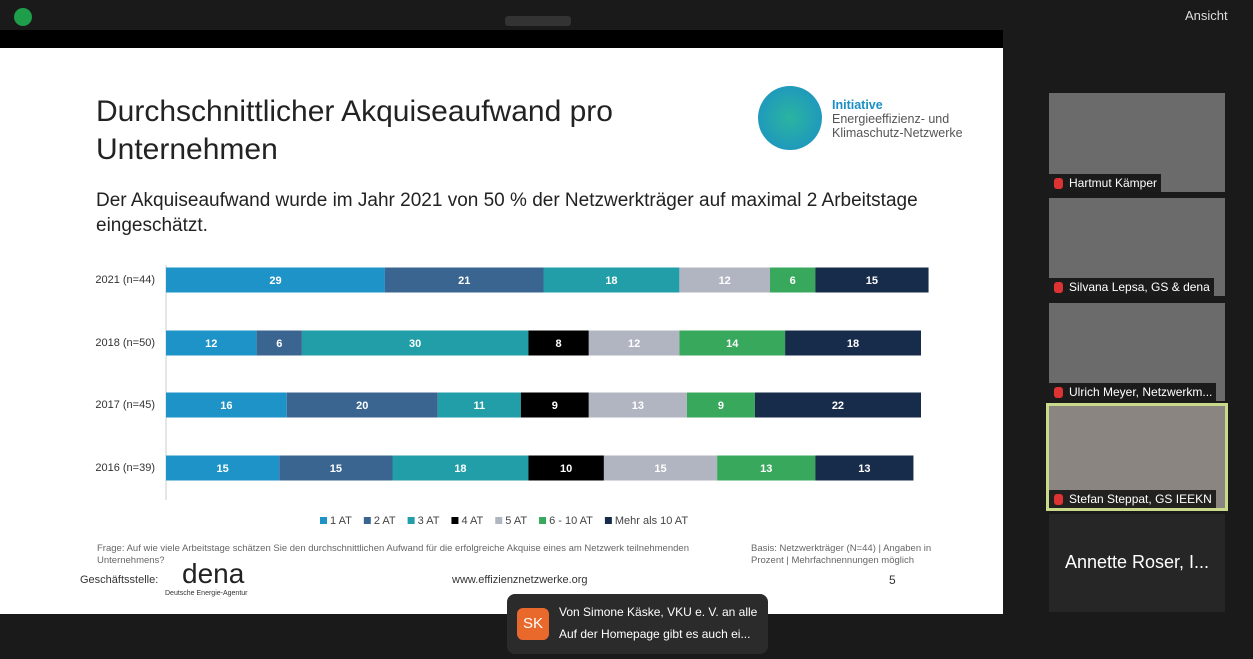  What do you see at coordinates (1137, 457) in the screenshot?
I see `tile: Stefan Steppat, GS IEEKN` at bounding box center [1137, 457].